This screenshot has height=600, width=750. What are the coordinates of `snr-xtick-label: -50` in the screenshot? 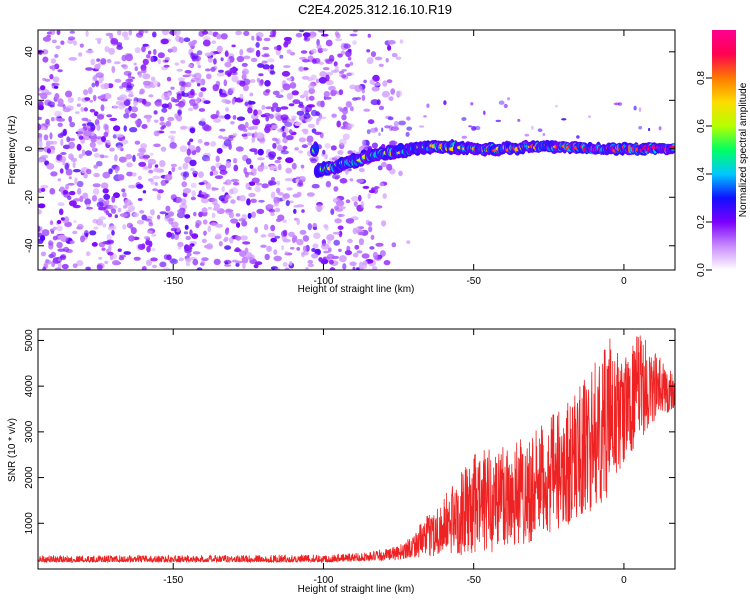 It's located at (473, 580).